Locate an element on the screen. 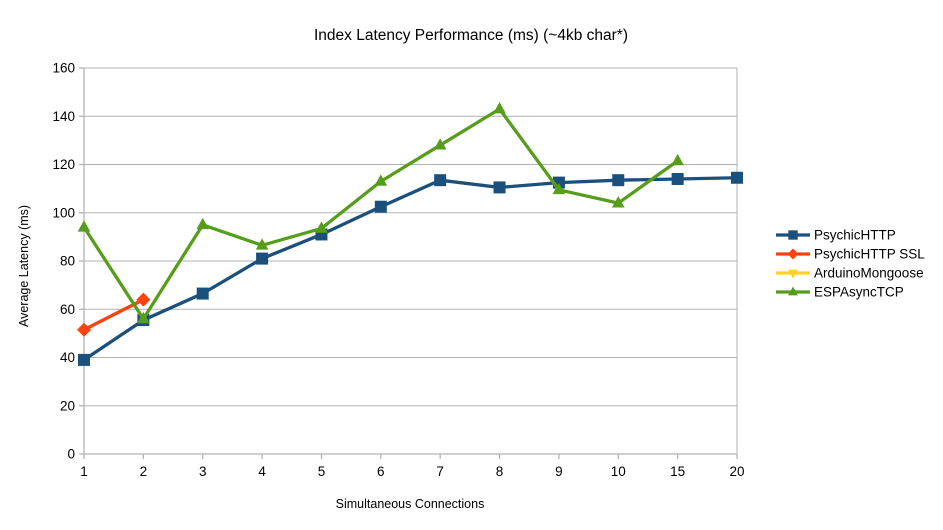 Image resolution: width=943 pixels, height=530 pixels. legend-marker-arduinomongoose is located at coordinates (793, 274).